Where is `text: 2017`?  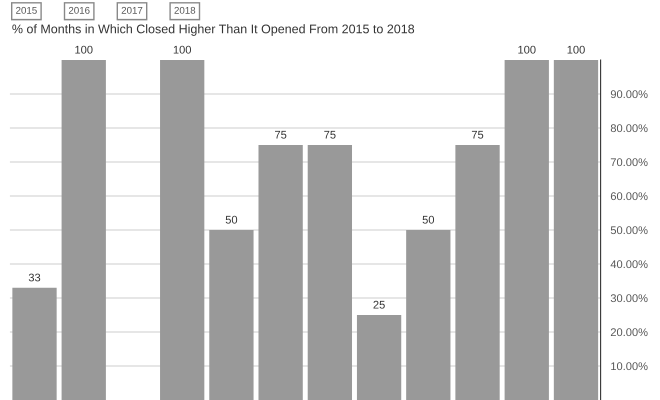 text: 2017 is located at coordinates (132, 10).